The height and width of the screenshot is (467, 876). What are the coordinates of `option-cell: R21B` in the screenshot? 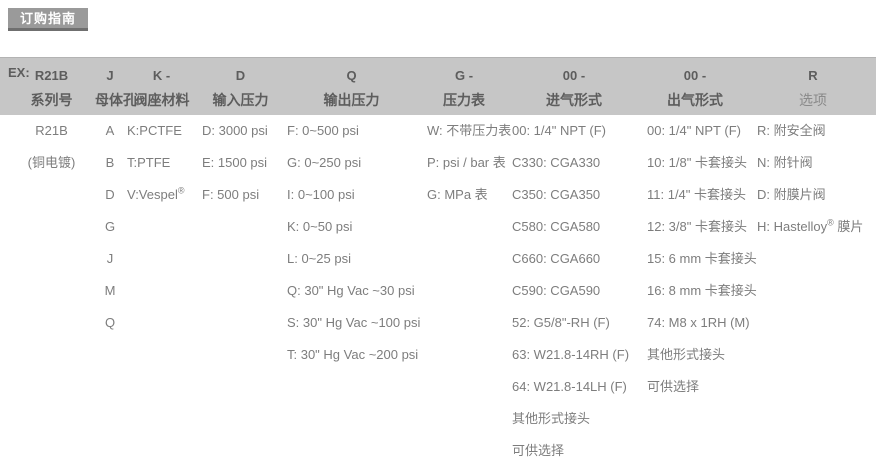 It's located at (51, 130).